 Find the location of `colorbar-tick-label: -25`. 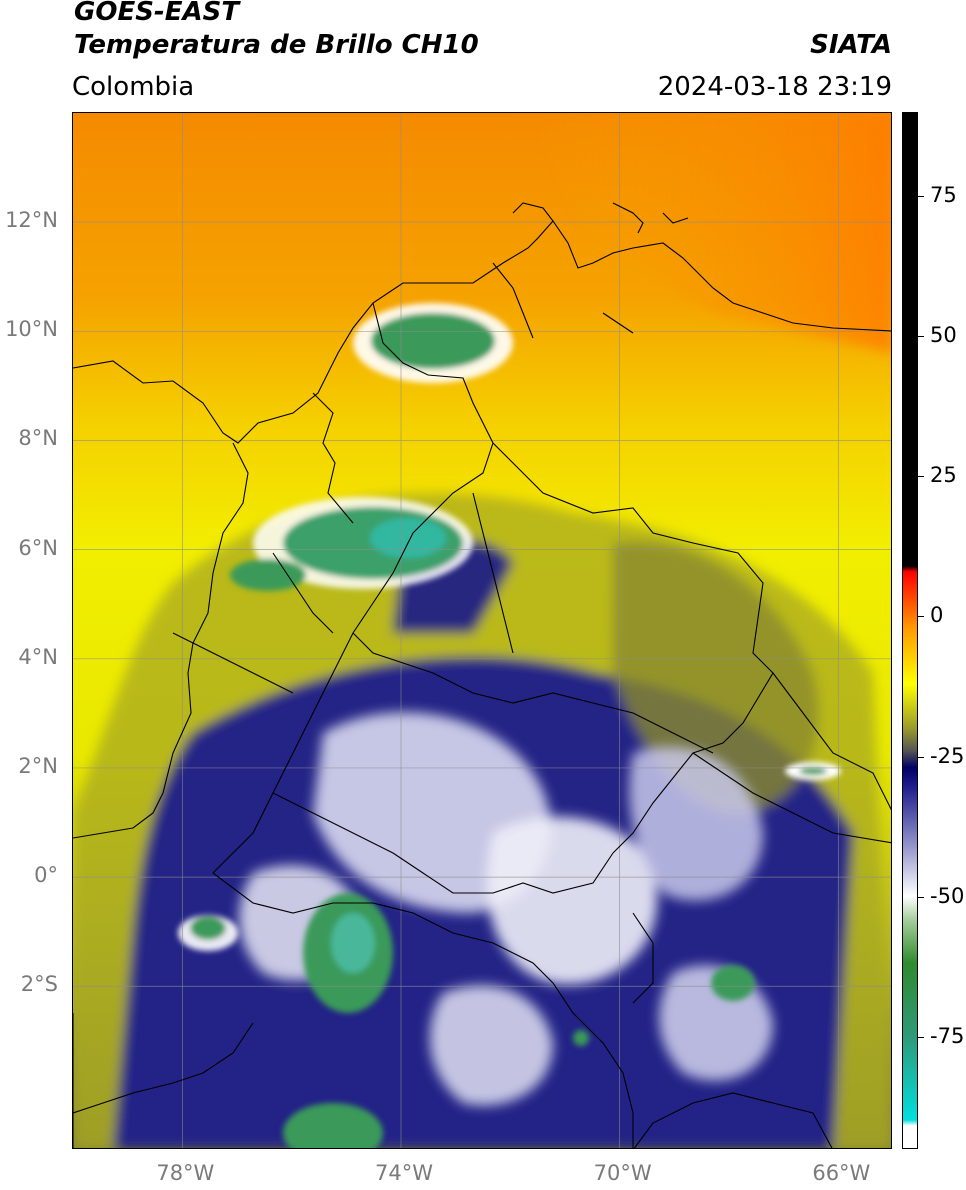

colorbar-tick-label: -25 is located at coordinates (947, 755).